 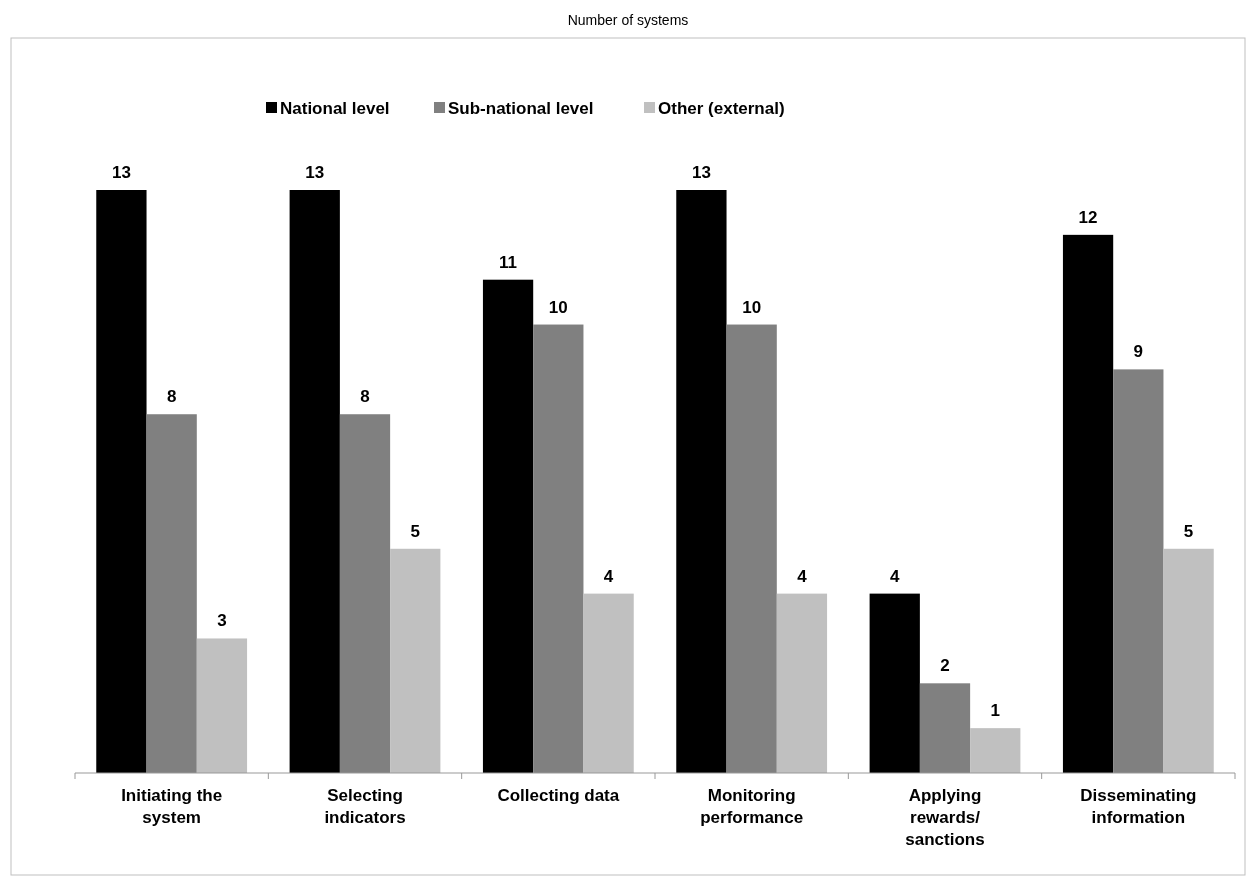 What do you see at coordinates (1088, 217) in the screenshot?
I see `data-label: 12` at bounding box center [1088, 217].